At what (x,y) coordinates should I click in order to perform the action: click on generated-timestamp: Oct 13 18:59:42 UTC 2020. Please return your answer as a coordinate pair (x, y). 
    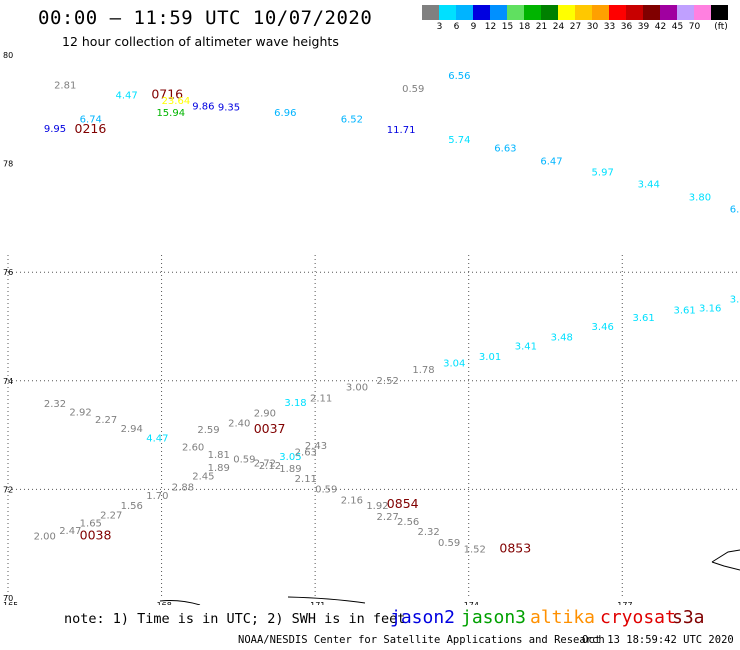
    Looking at the image, I should click on (658, 640).